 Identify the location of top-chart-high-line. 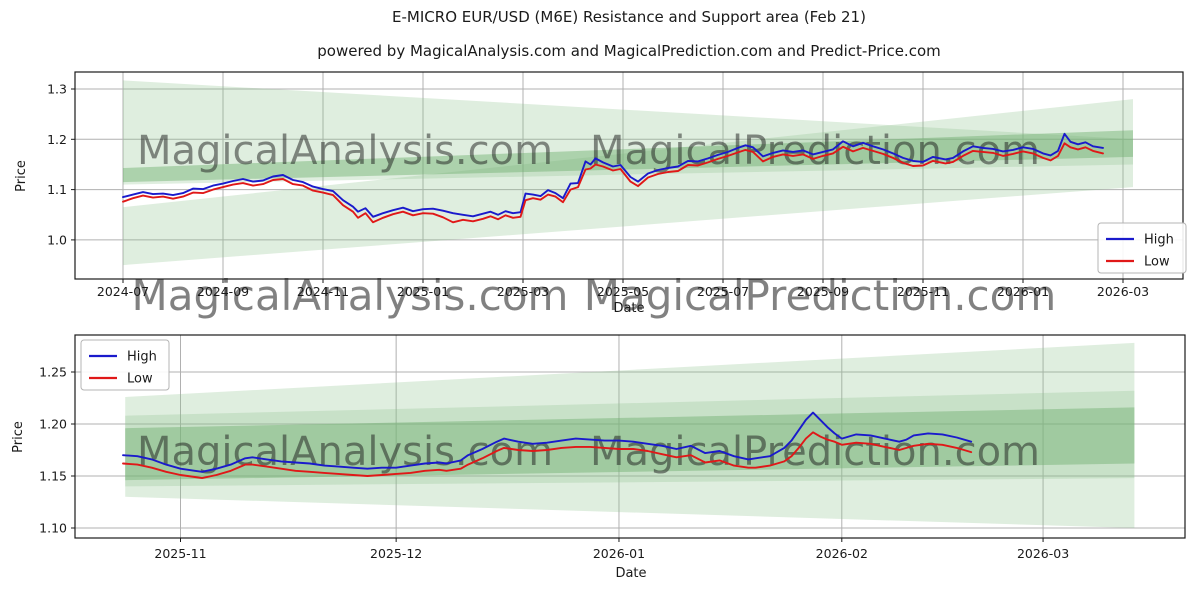
(613, 175).